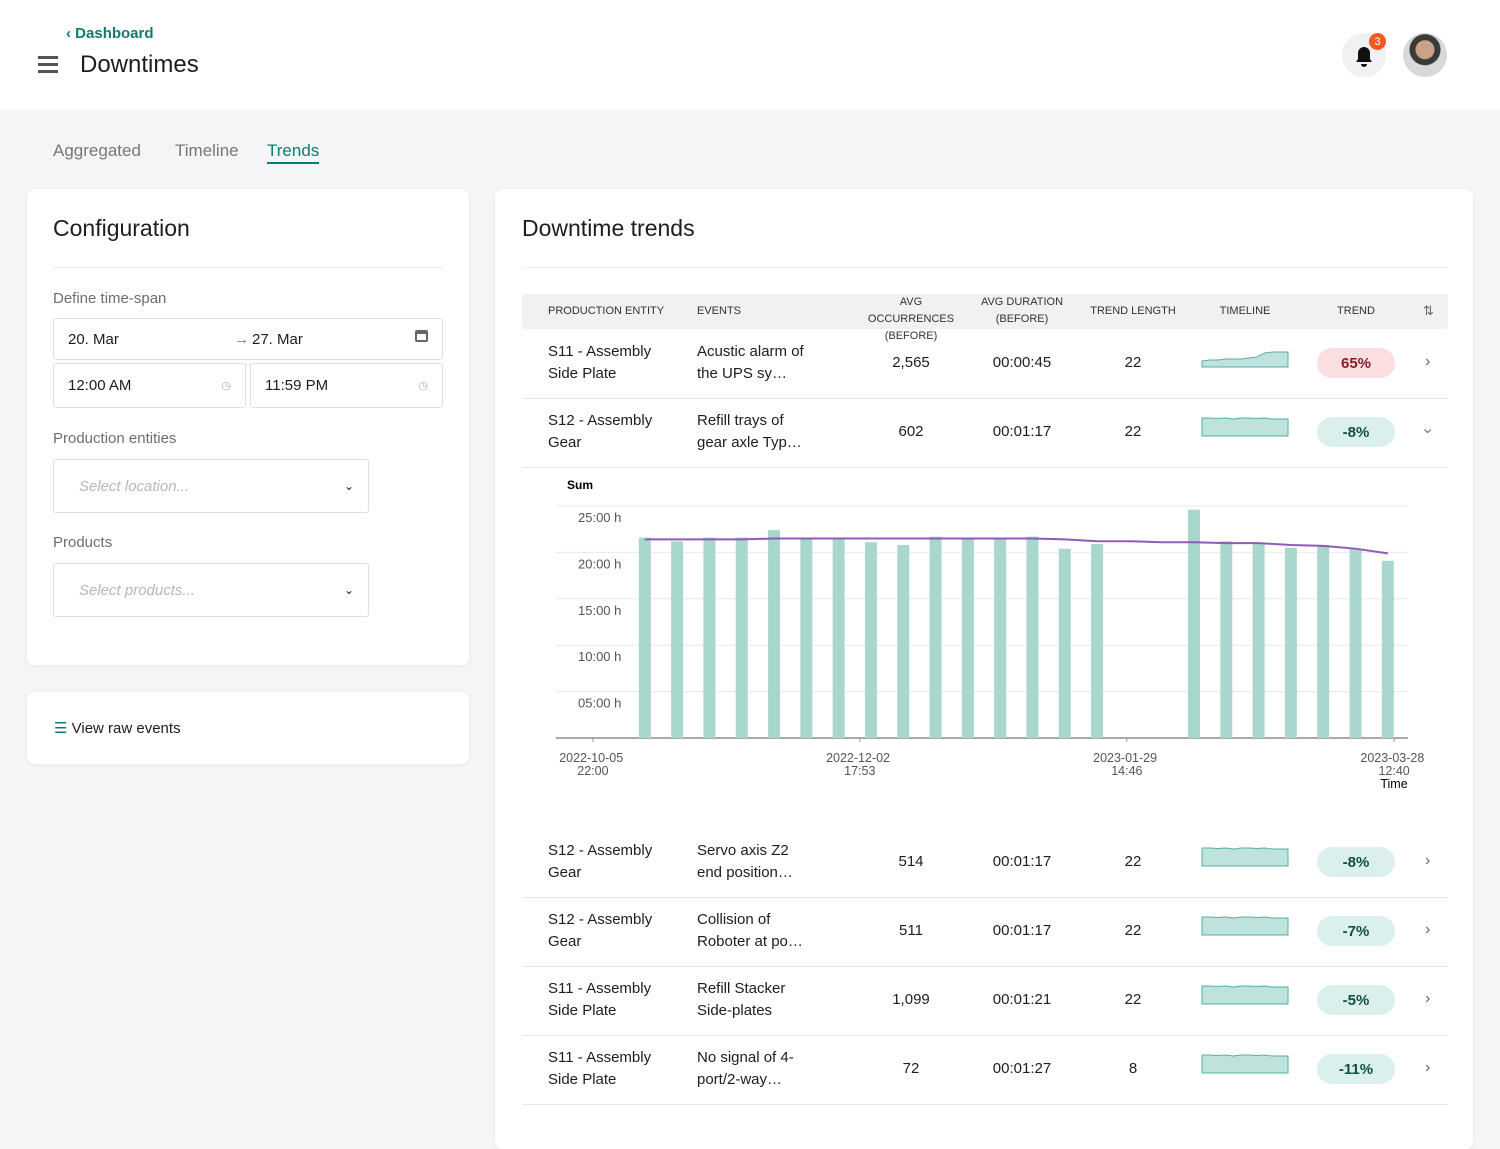  I want to click on y-tick-label: 05:00 h, so click(599, 703).